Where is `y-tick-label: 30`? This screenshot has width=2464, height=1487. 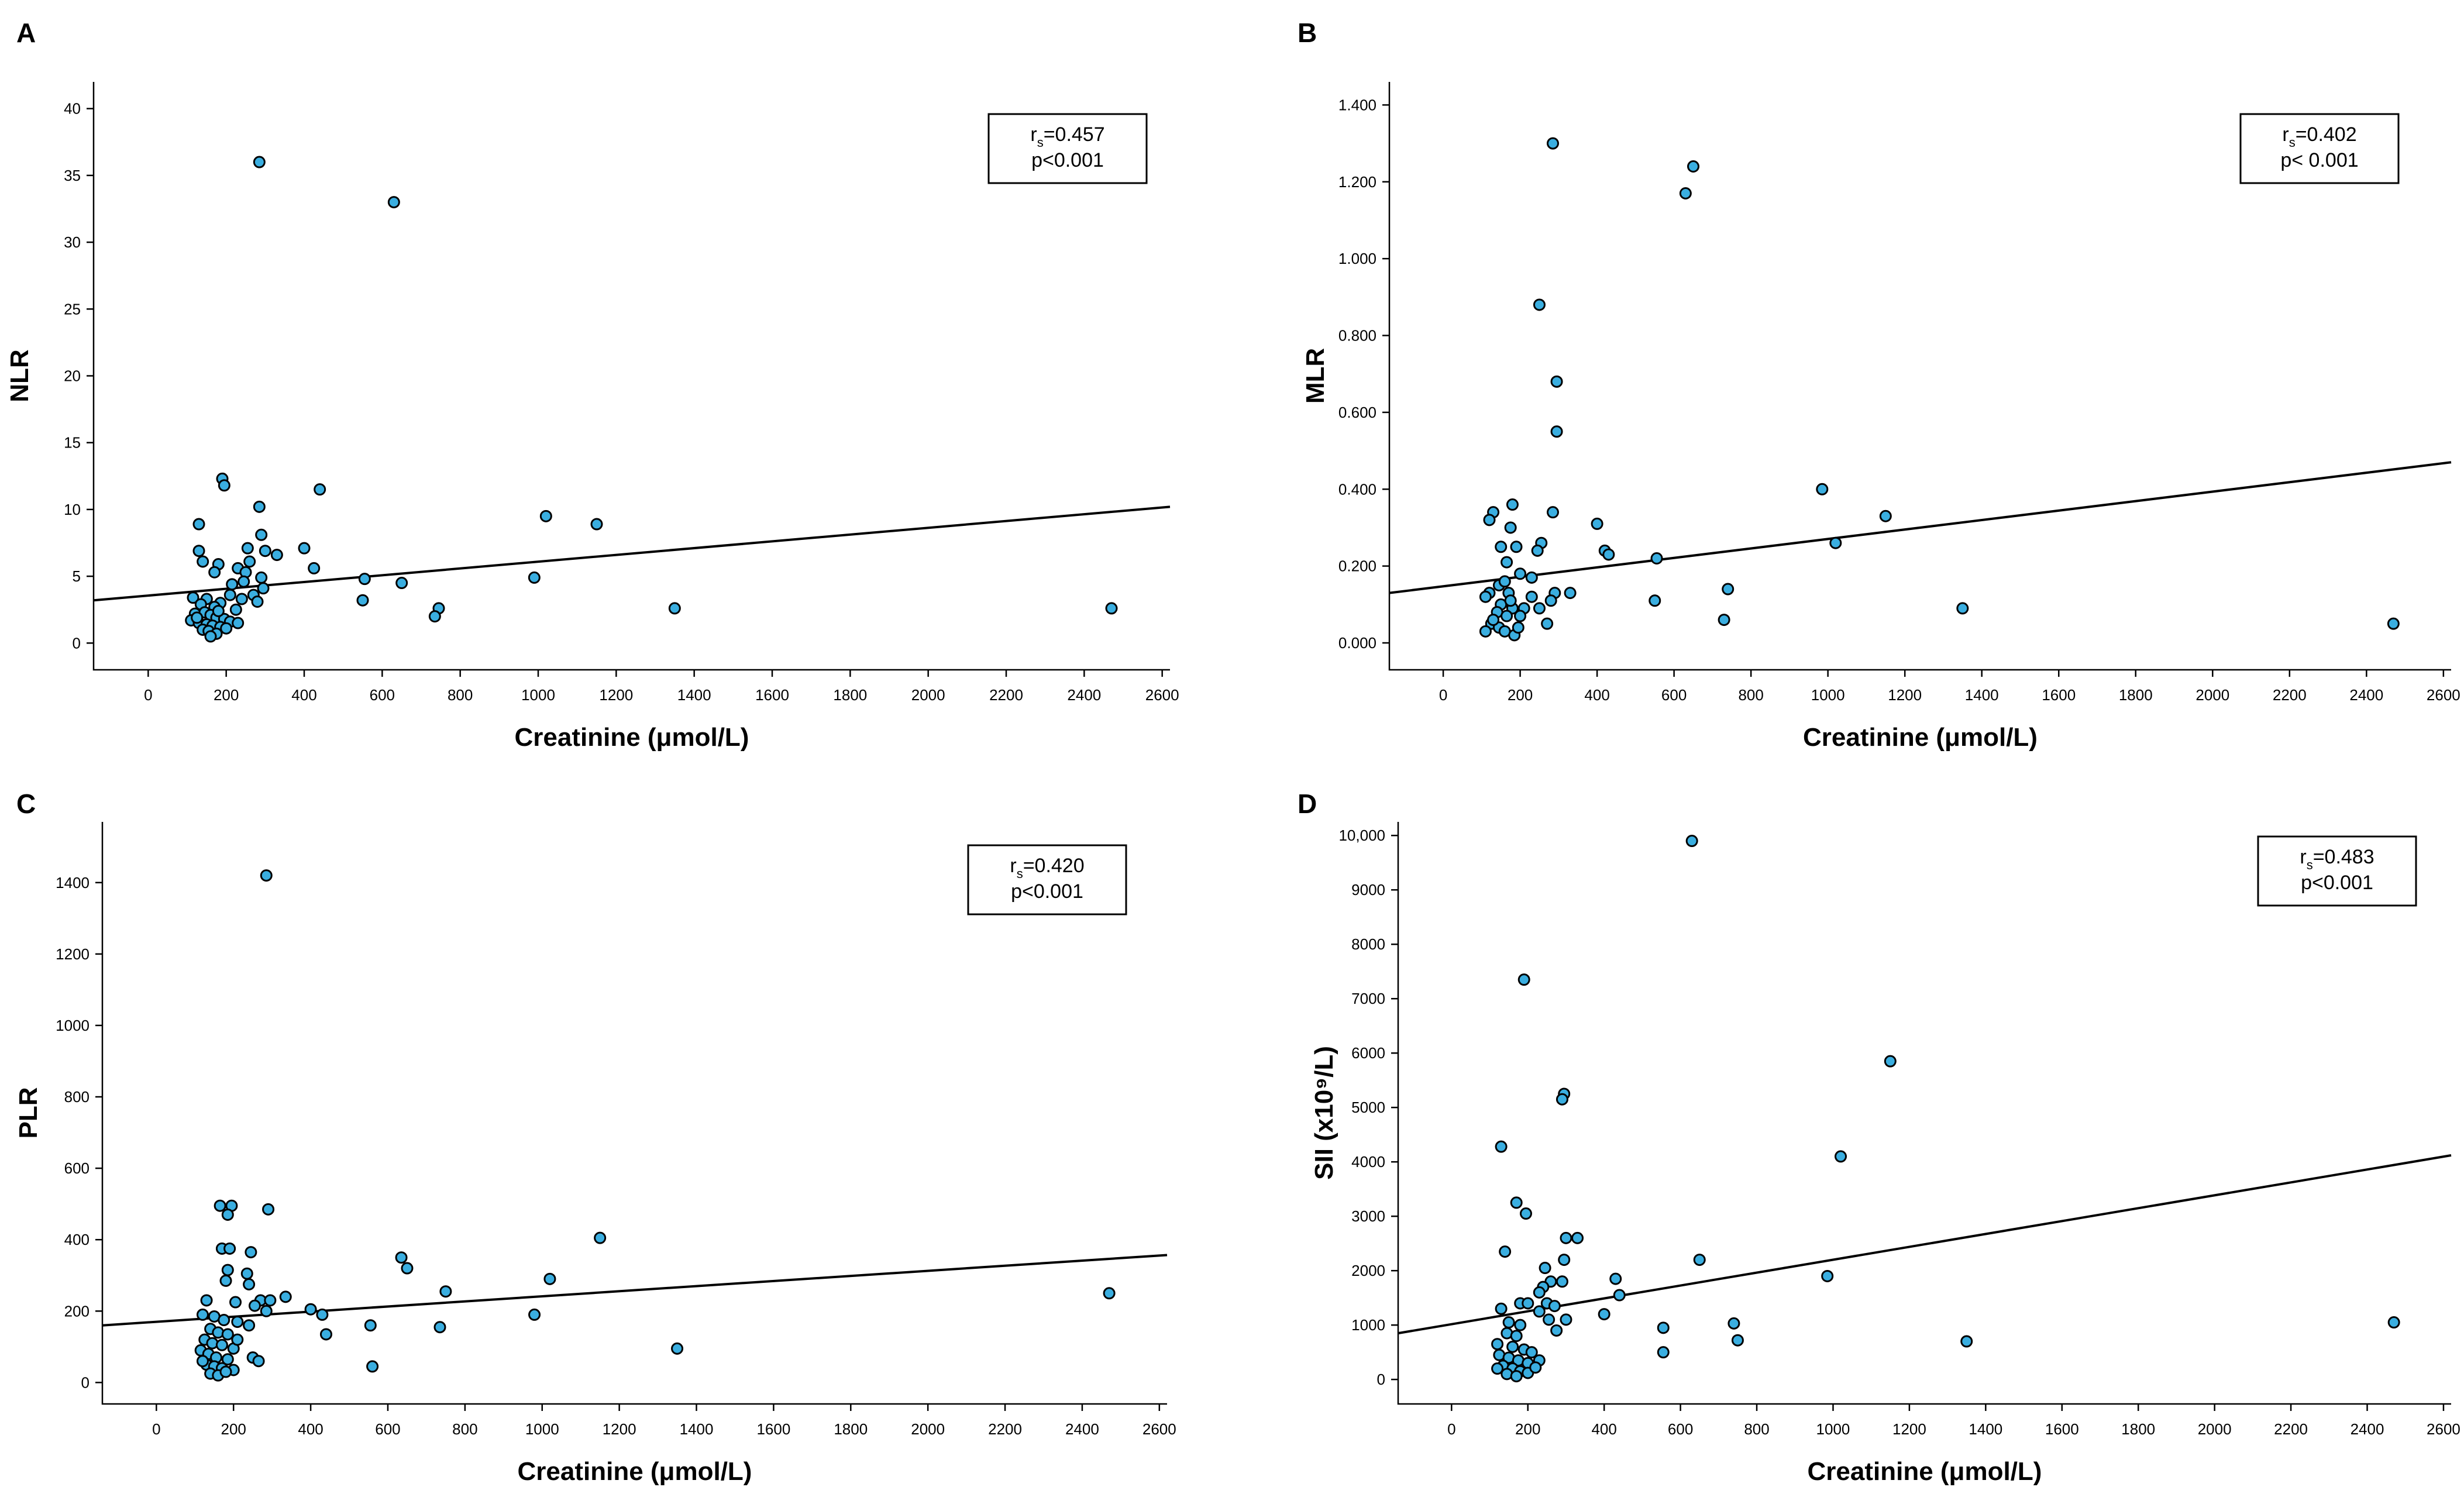 y-tick-label: 30 is located at coordinates (72, 242).